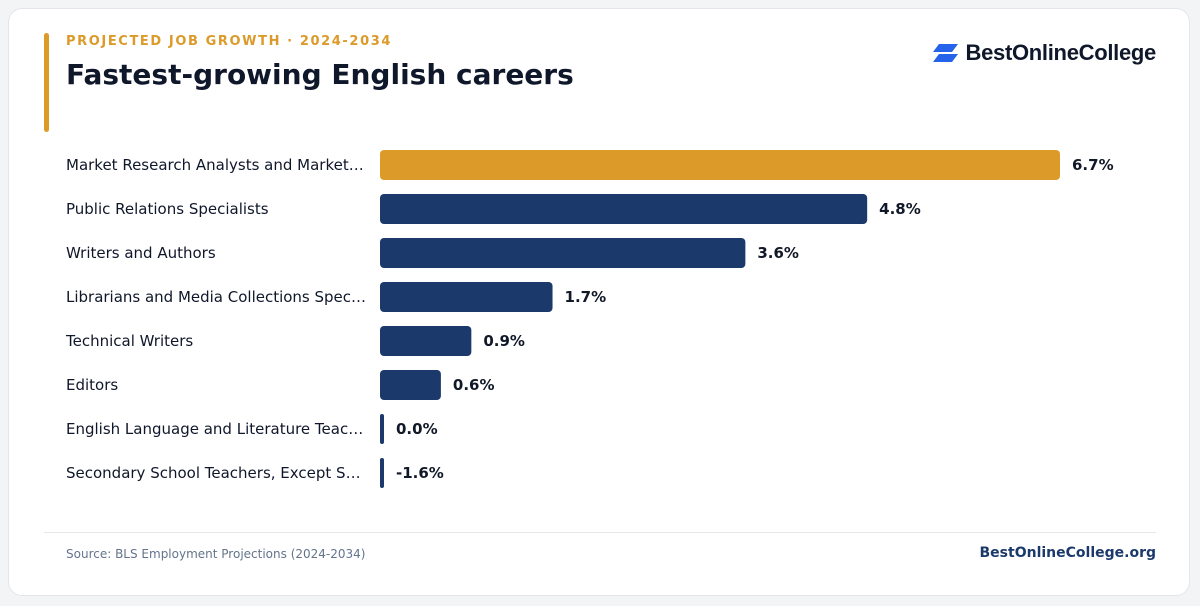  Describe the element at coordinates (229, 41) in the screenshot. I see `eyebrow-label: PROJECTED JOB GROWTH · 2024-2034` at that location.